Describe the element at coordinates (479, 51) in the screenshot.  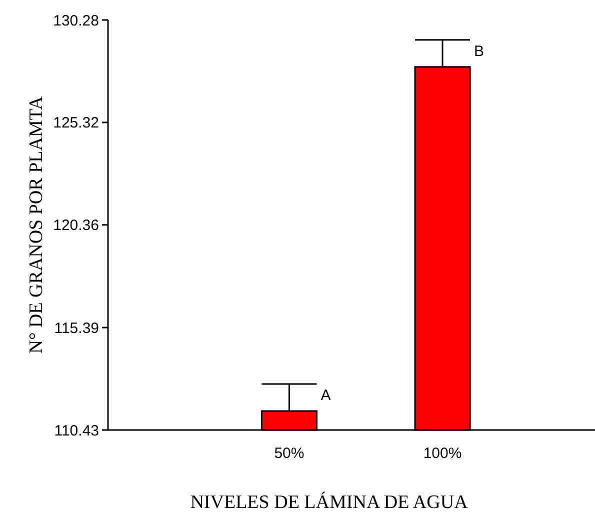
I see `annotation: B` at that location.